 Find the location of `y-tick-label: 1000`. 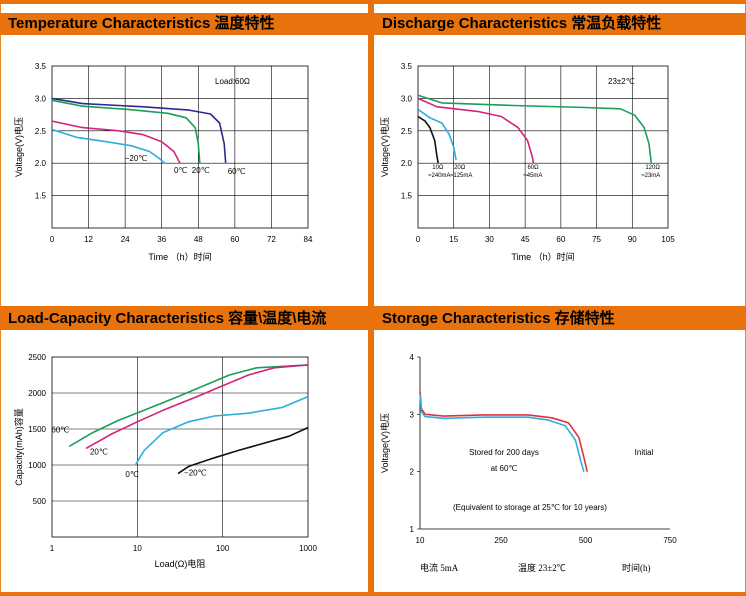

y-tick-label: 1000 is located at coordinates (37, 465).